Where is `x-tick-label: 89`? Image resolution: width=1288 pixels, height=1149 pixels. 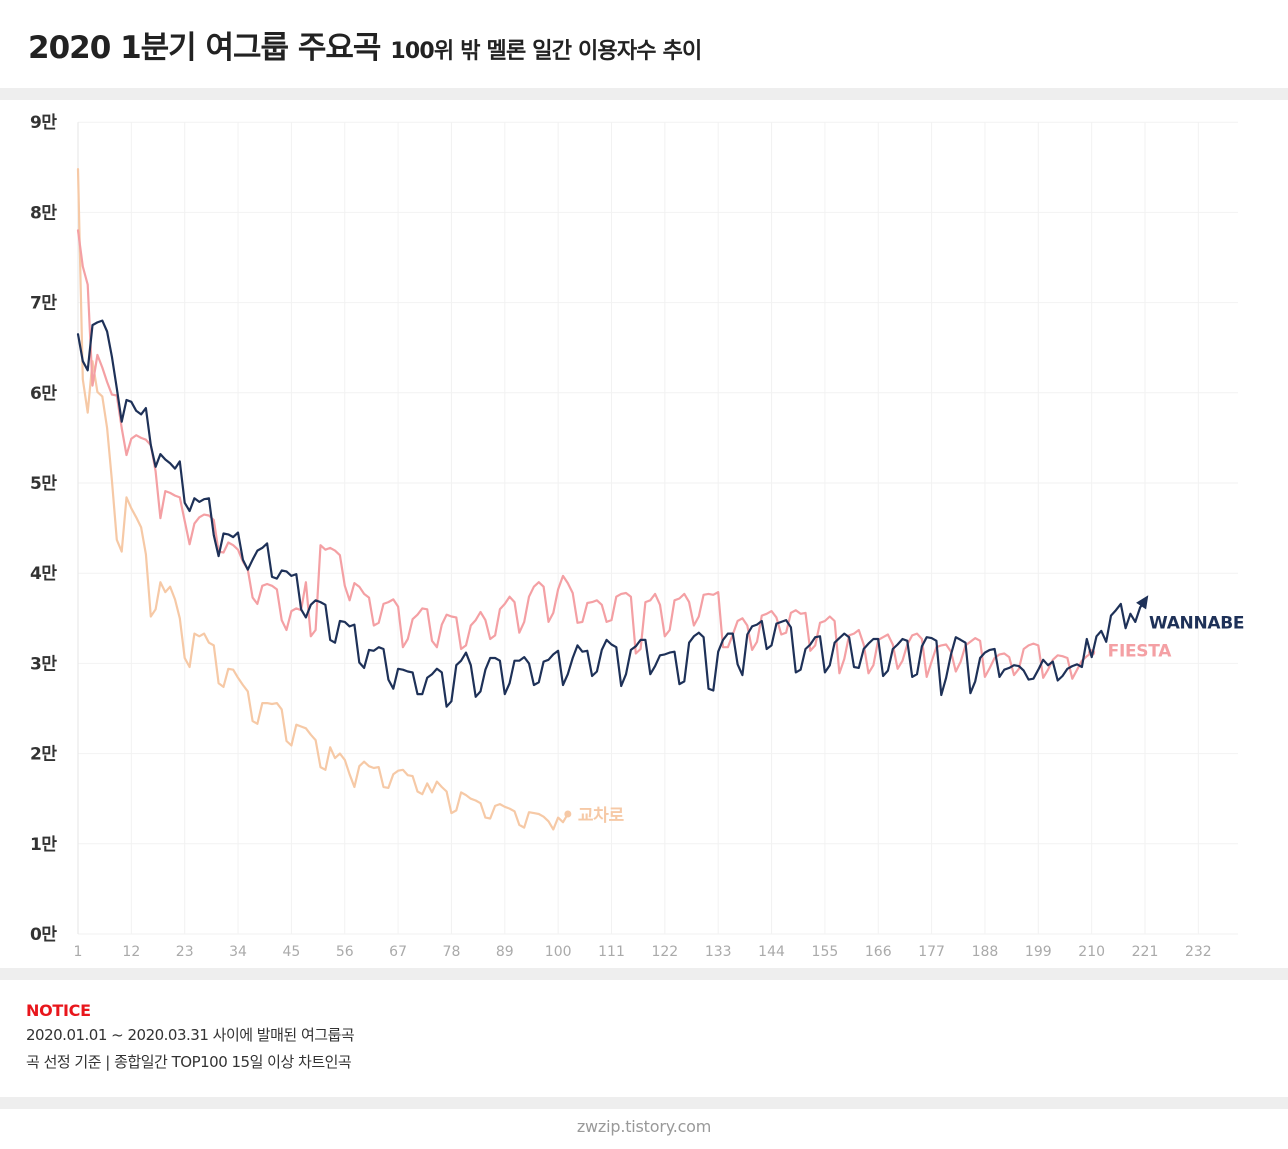
x-tick-label: 89 is located at coordinates (505, 952).